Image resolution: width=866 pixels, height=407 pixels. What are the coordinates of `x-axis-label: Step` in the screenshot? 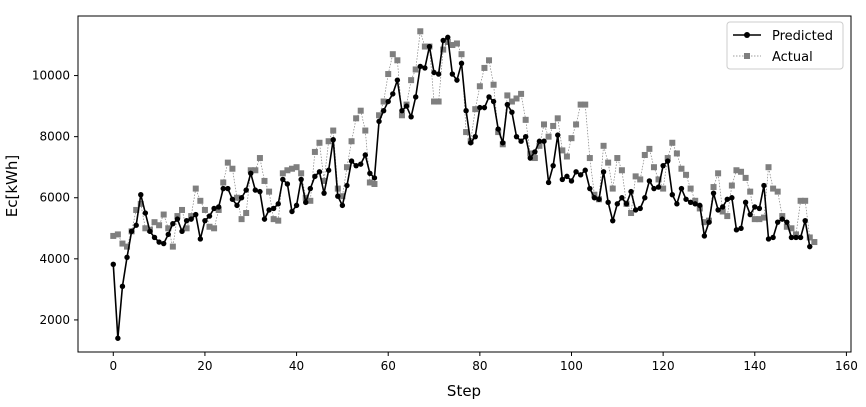 It's located at (464, 391).